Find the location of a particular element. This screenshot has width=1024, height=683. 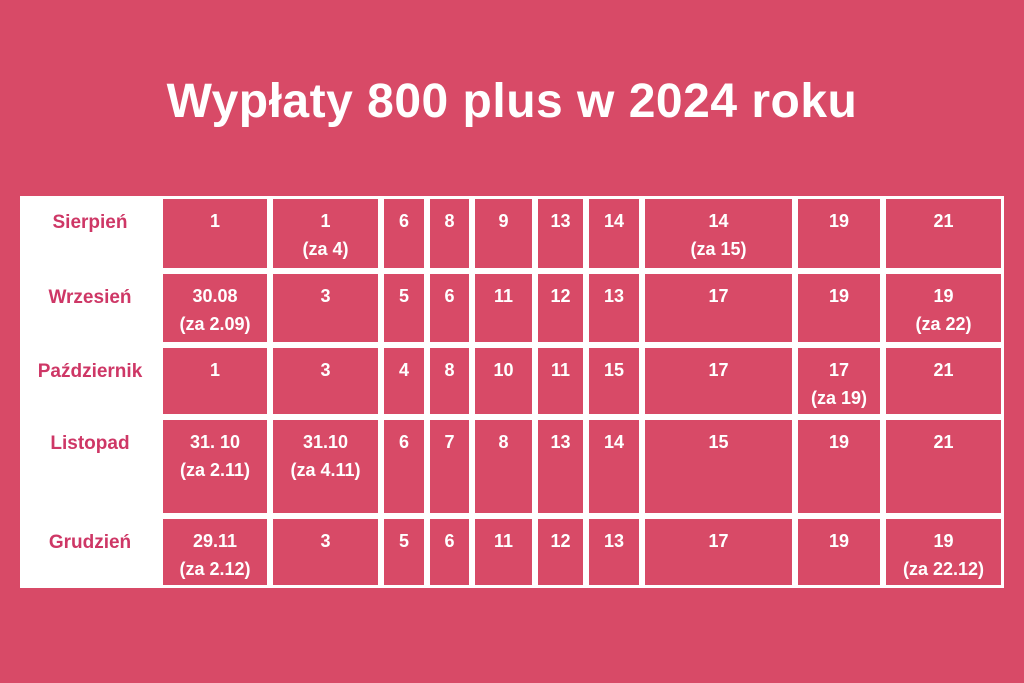

payout-date-cell: 19 (za 22.12) is located at coordinates (943, 552).